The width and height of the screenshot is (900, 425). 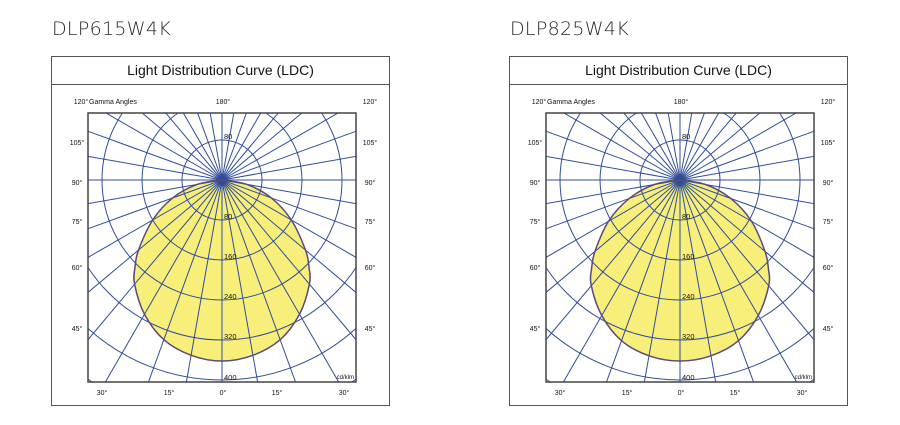 What do you see at coordinates (569, 29) in the screenshot?
I see `model-name: DLP825W4K` at bounding box center [569, 29].